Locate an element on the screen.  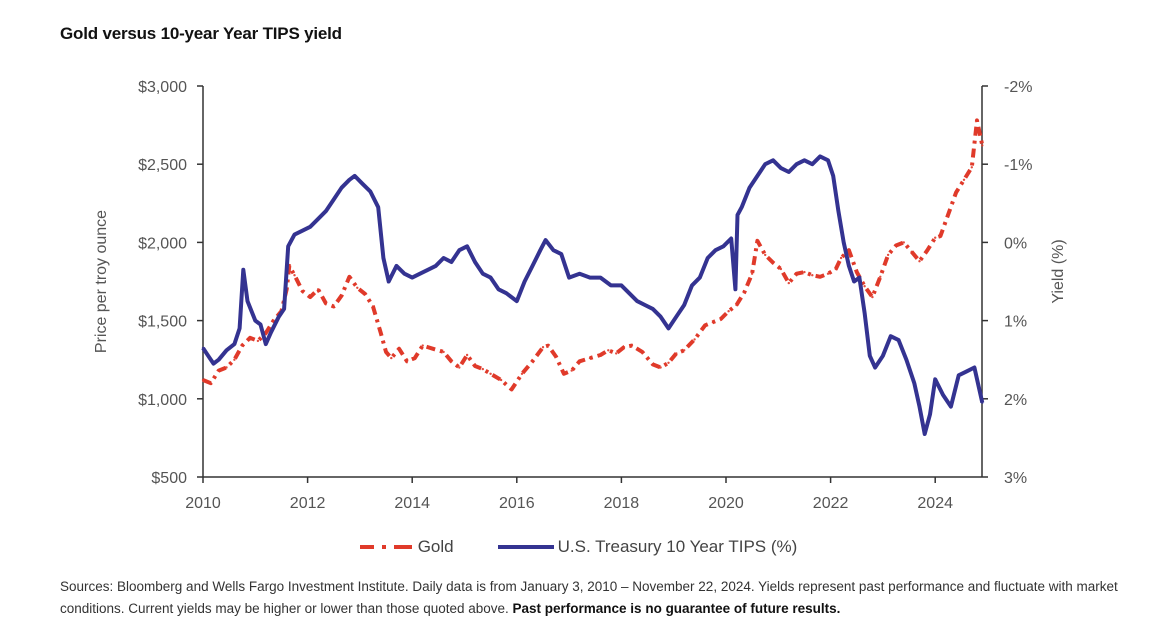
y-axis-title: Price per troy ounce is located at coordinates (101, 281).